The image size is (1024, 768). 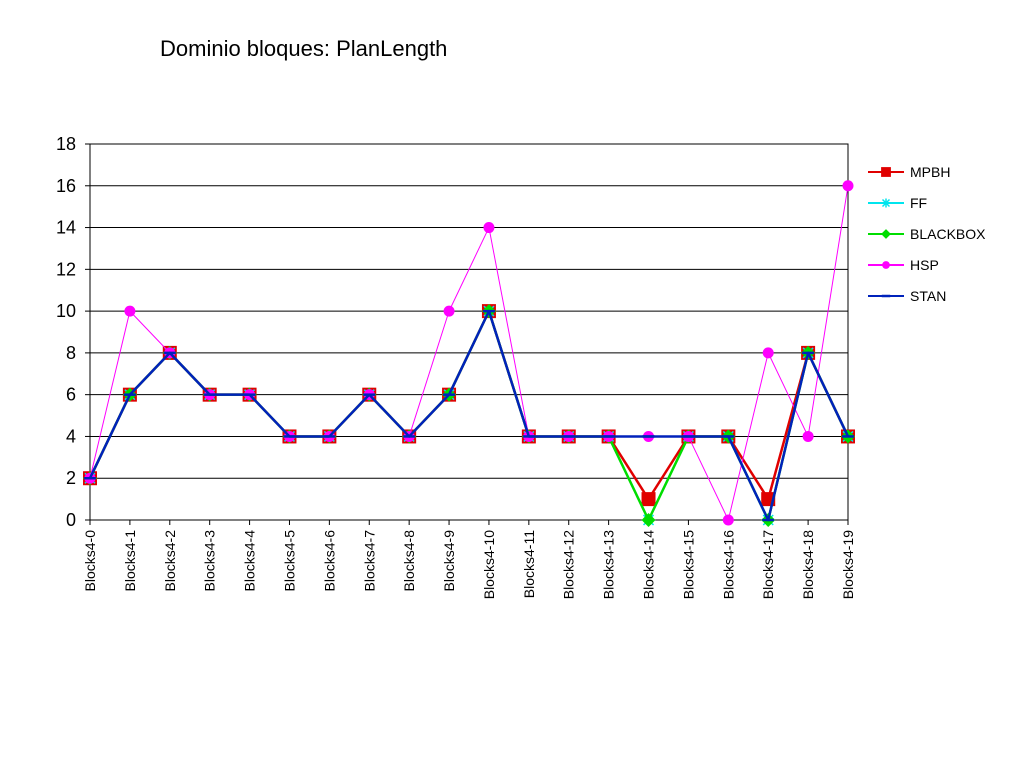 I want to click on x-tick-label: Blocks4-4, so click(x=250, y=561).